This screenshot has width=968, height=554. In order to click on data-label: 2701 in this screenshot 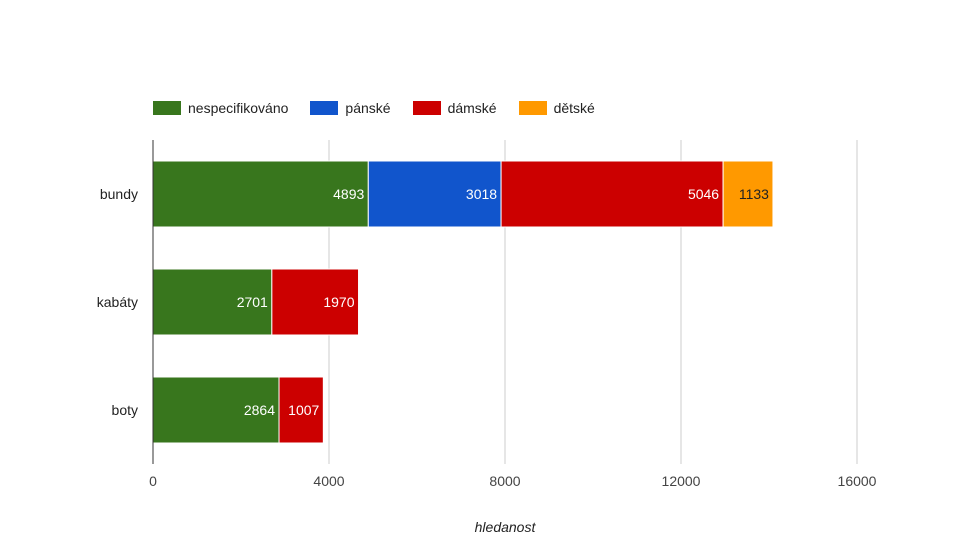, I will do `click(252, 302)`.